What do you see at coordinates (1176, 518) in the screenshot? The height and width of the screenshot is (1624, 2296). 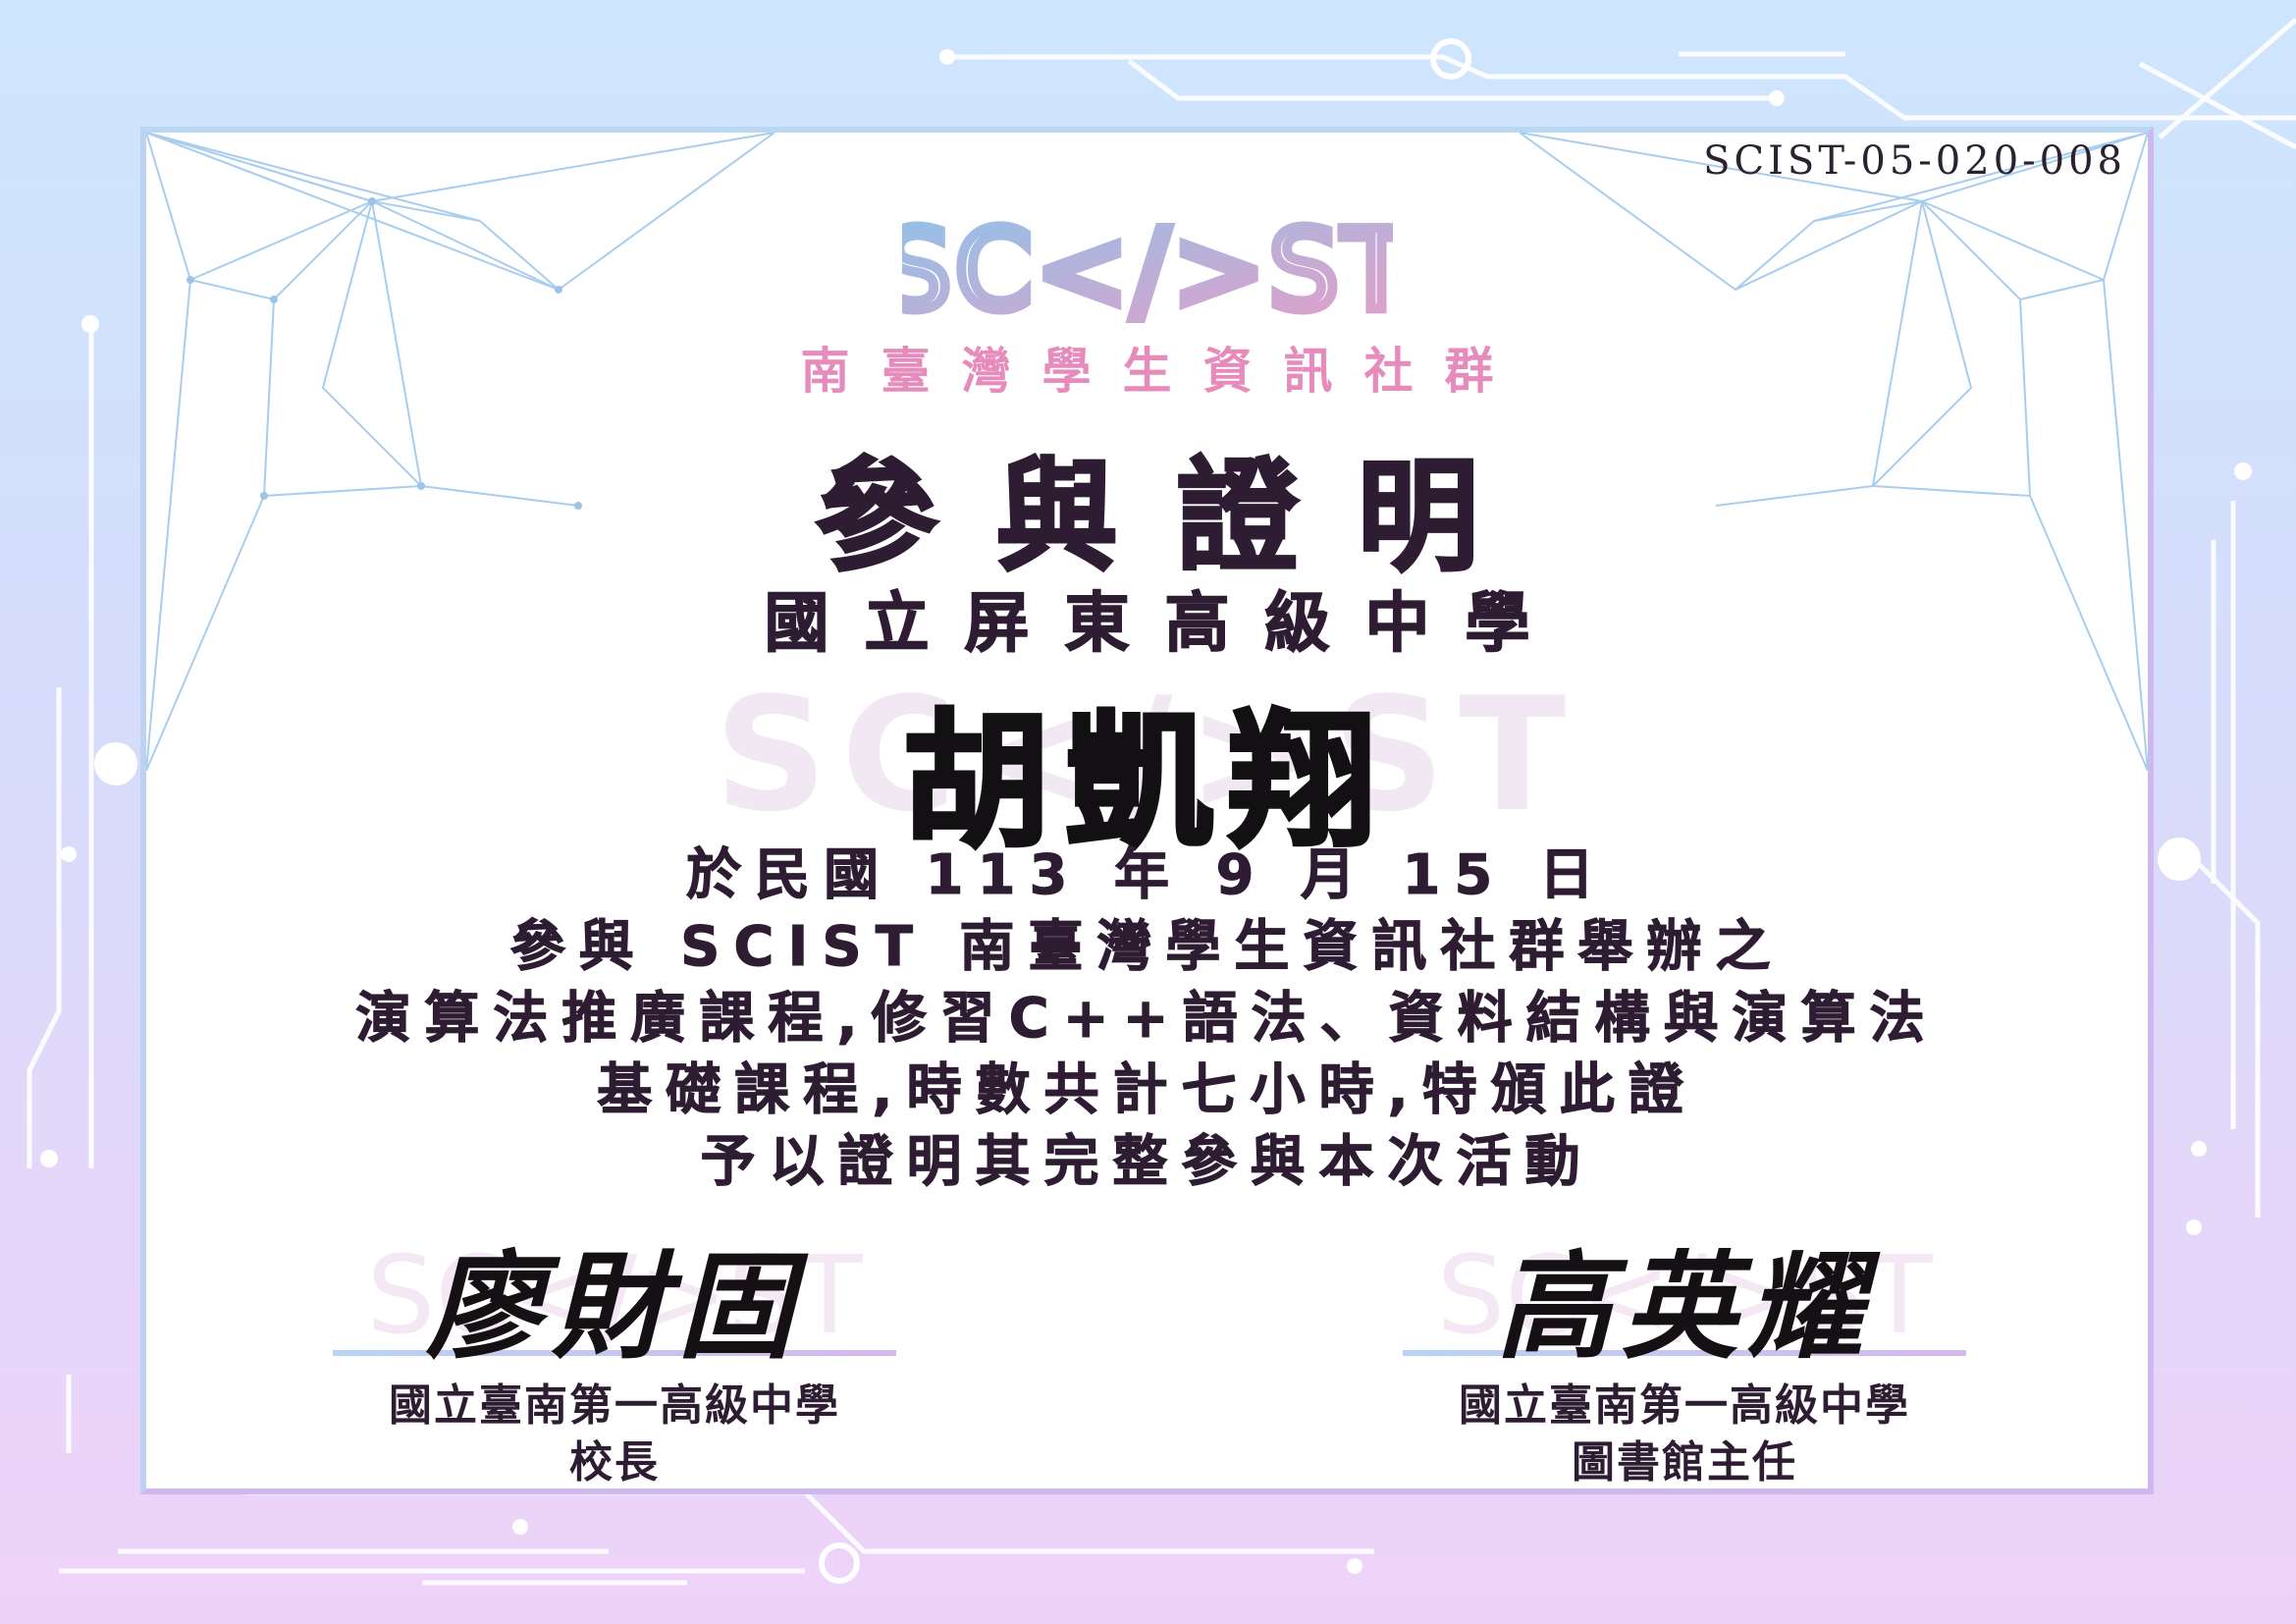 I see `certificate-title: 參與證明` at bounding box center [1176, 518].